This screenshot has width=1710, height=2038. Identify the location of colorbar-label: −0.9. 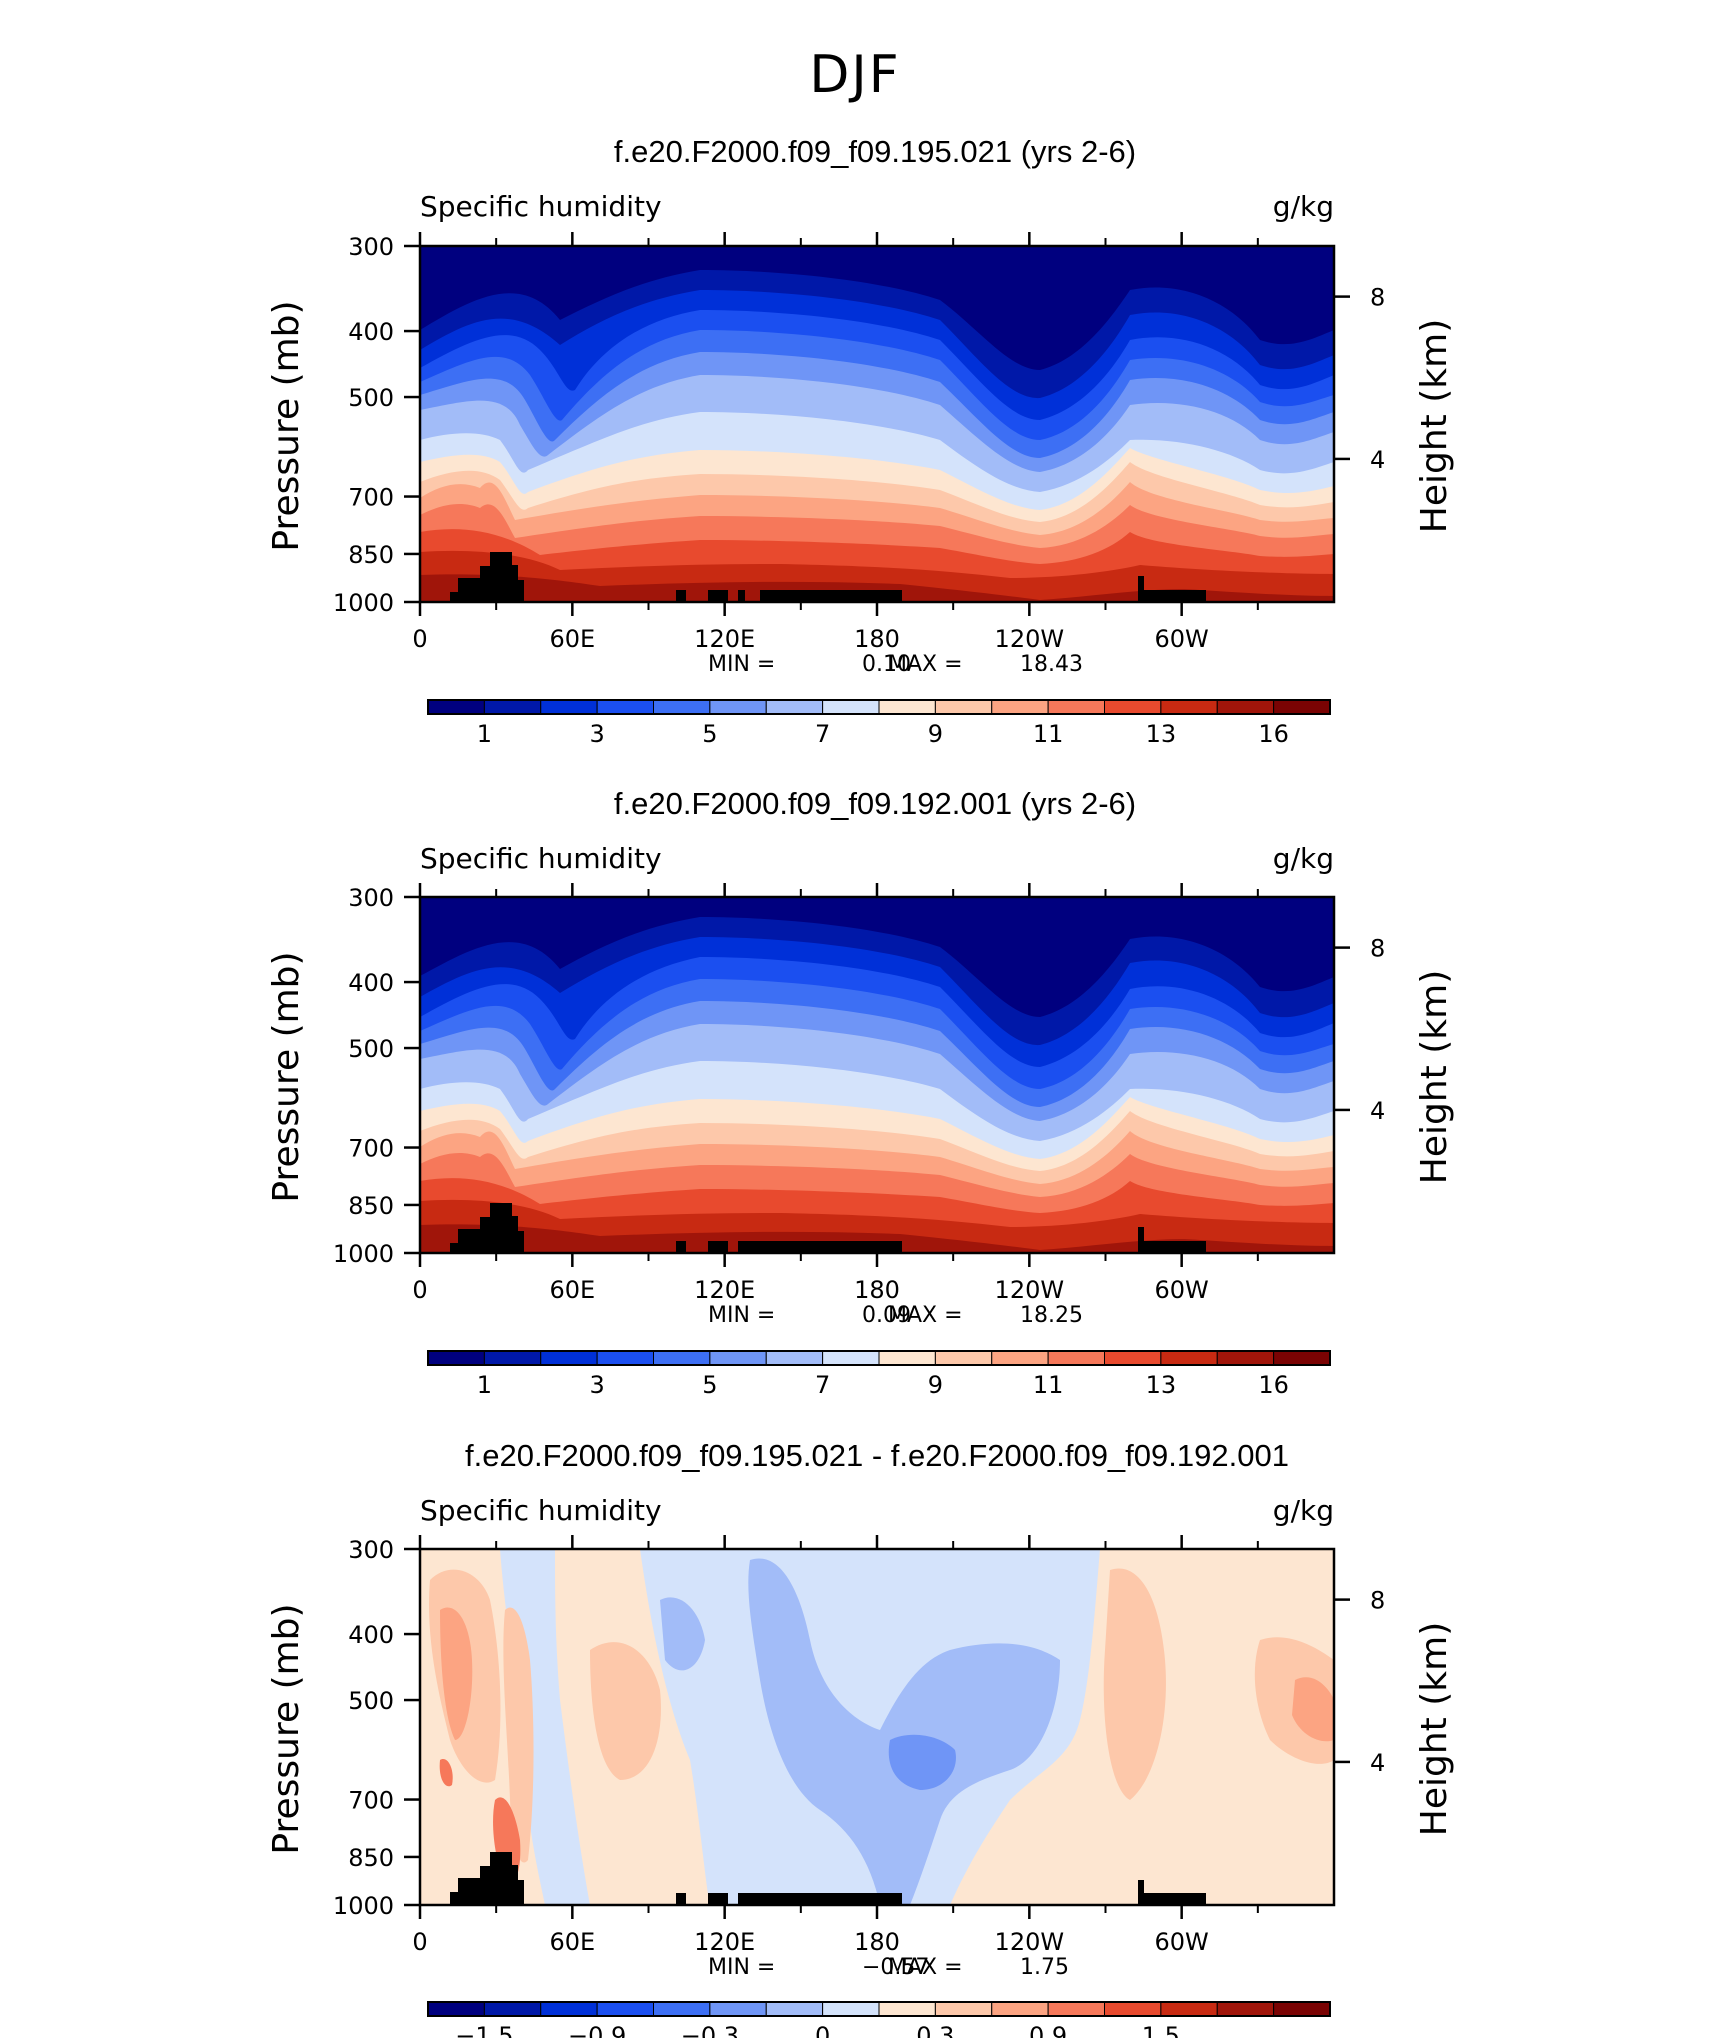
(597, 2030).